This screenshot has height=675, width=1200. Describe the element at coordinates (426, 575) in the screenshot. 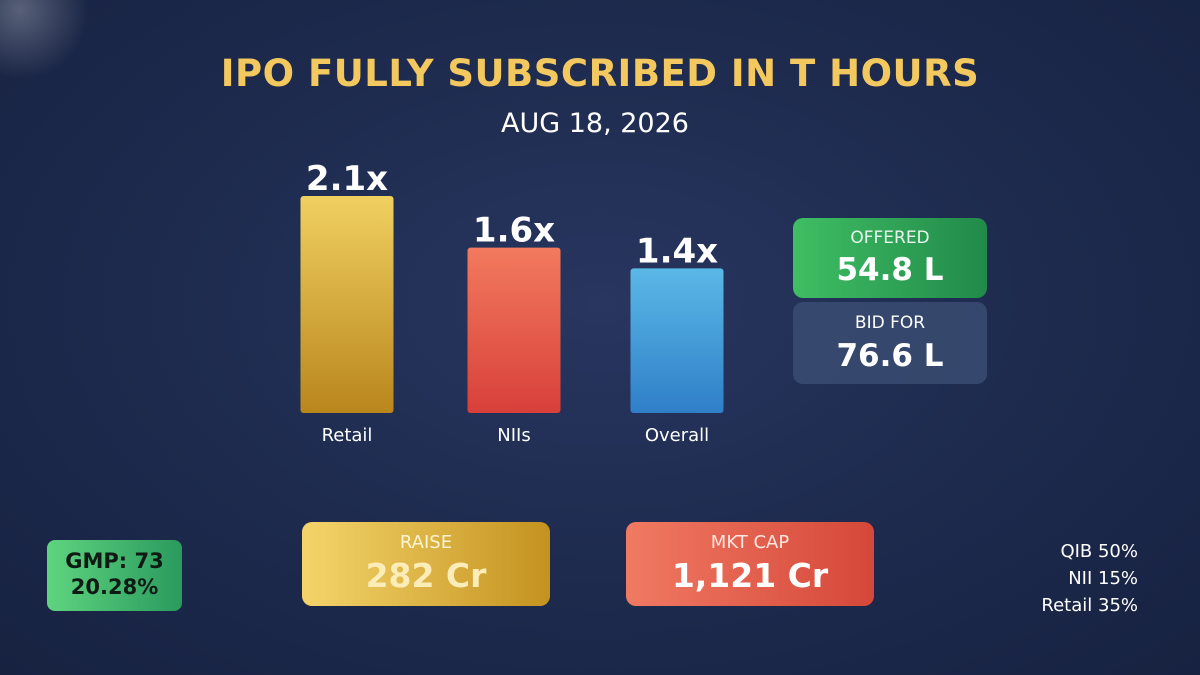

I see `raise-value: 282 Cr` at that location.